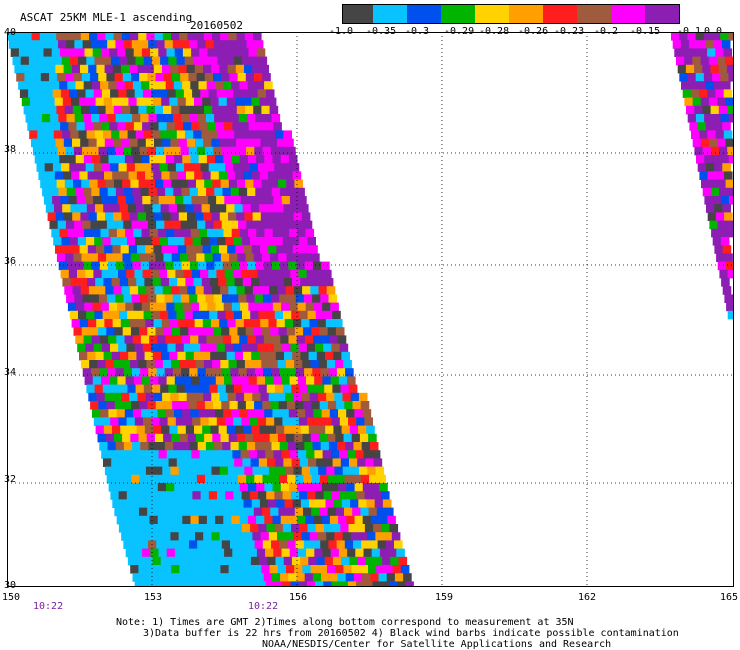 The height and width of the screenshot is (650, 740). Describe the element at coordinates (341, 31) in the screenshot. I see `colorbar-label: -1.0` at that location.